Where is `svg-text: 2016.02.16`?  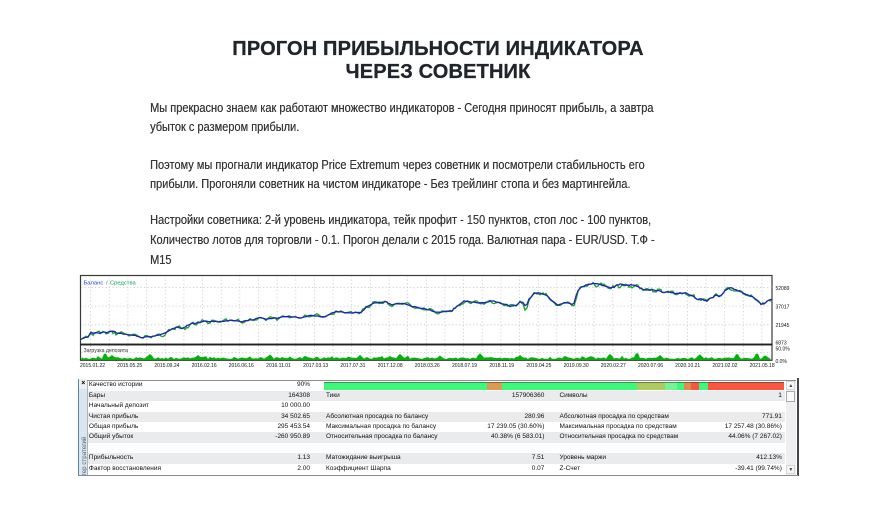
svg-text: 2016.02.16 is located at coordinates (204, 366).